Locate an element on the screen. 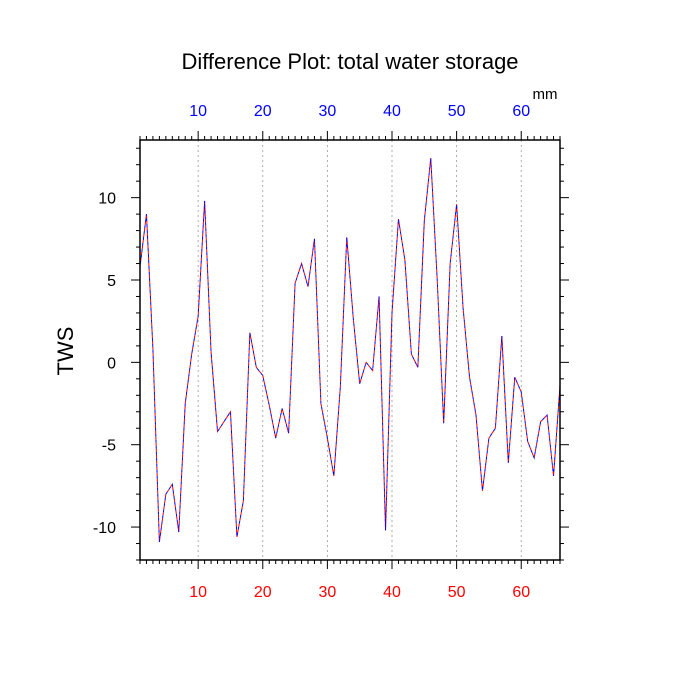  y-tick-label: -5 is located at coordinates (109, 446).